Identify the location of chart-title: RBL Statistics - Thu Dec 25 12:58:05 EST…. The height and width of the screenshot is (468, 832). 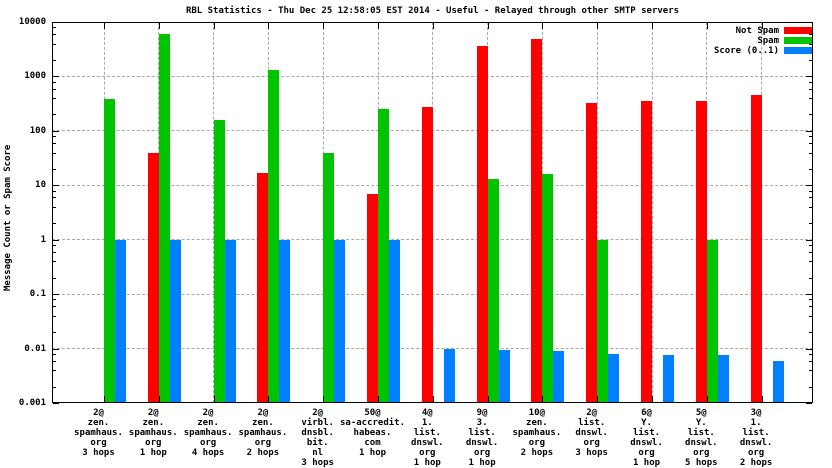
(432, 11).